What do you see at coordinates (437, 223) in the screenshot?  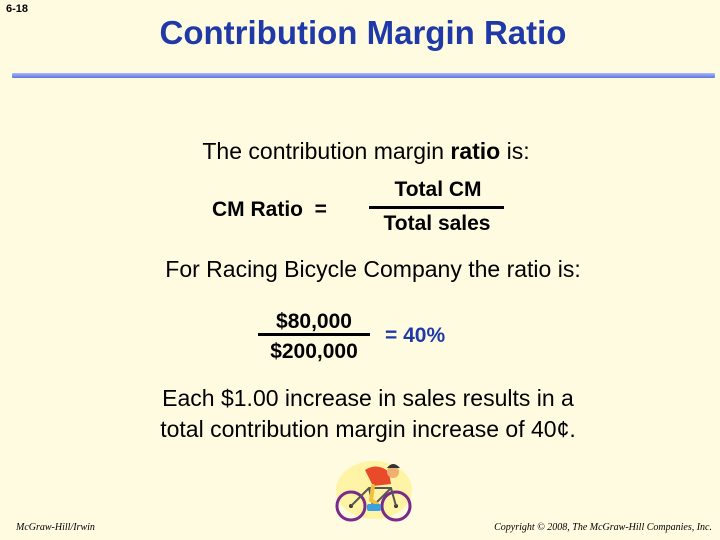 I see `formula-denominator: Total sales` at bounding box center [437, 223].